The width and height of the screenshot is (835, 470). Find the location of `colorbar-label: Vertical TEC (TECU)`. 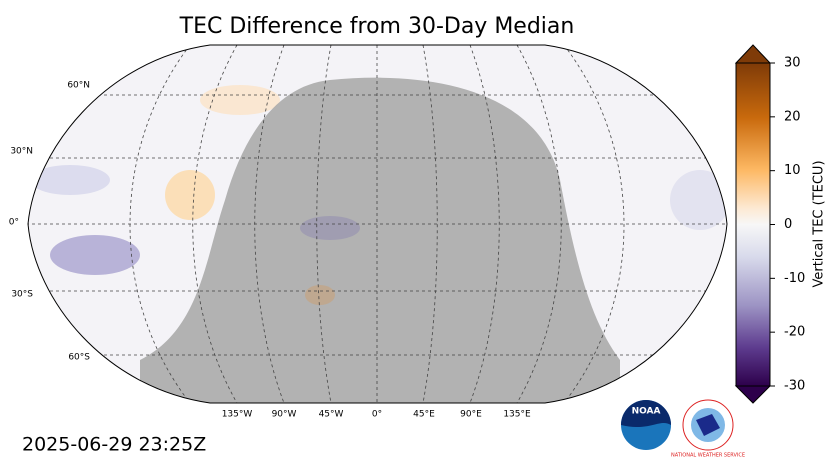

colorbar-label: Vertical TEC (TECU) is located at coordinates (819, 223).